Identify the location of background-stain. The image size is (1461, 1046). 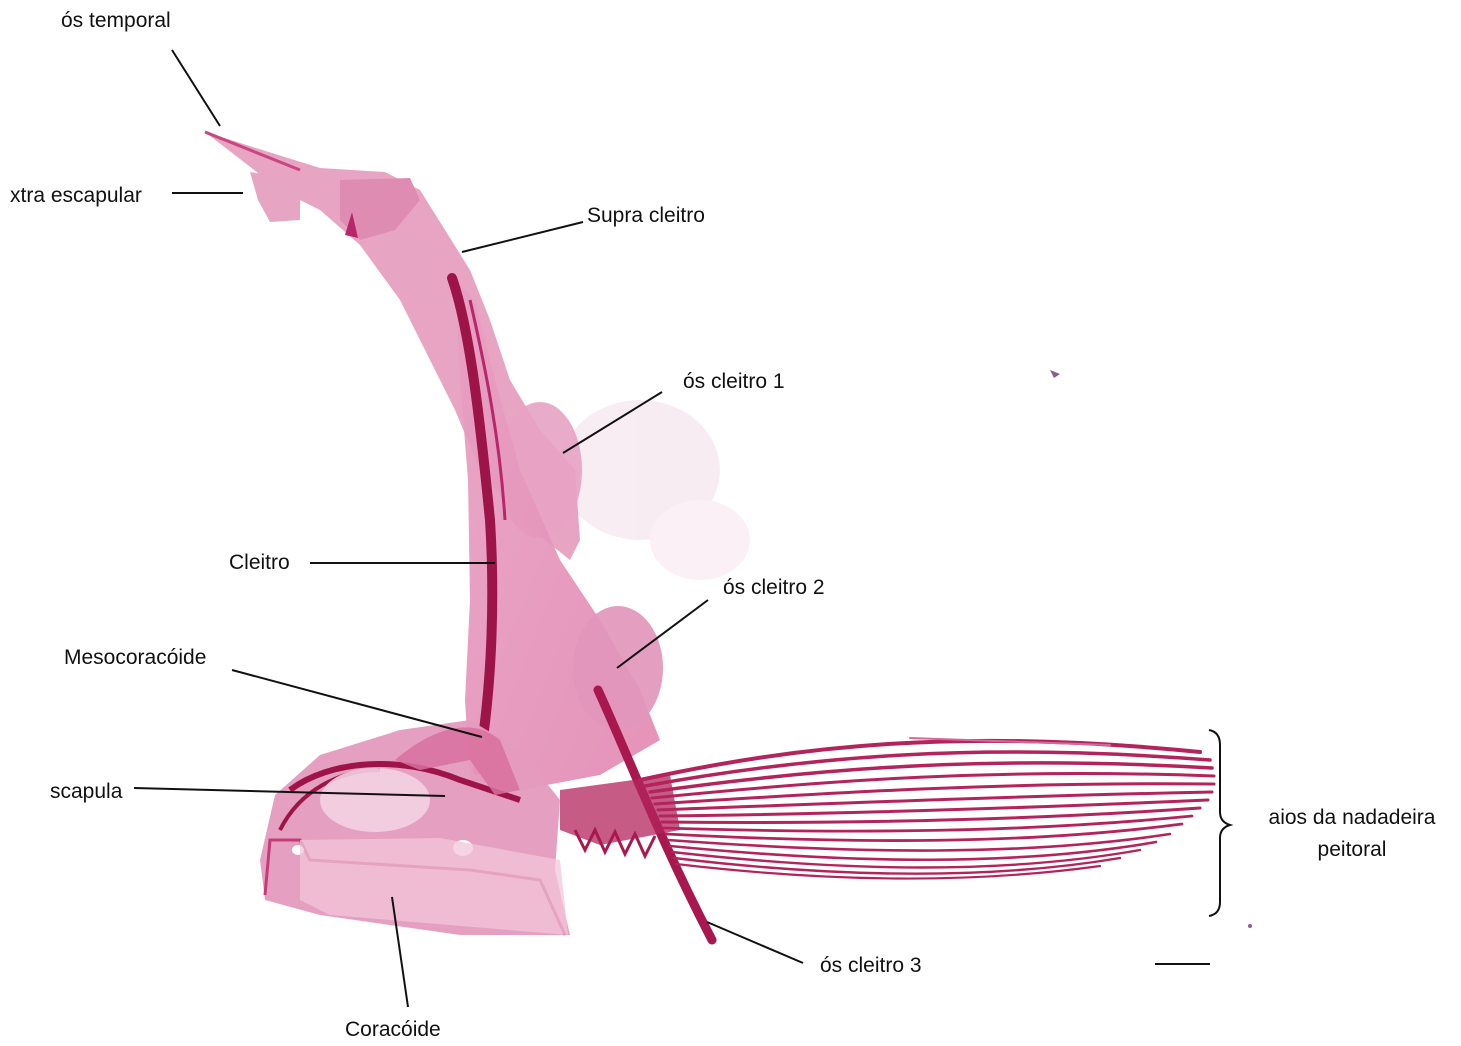
(655, 490).